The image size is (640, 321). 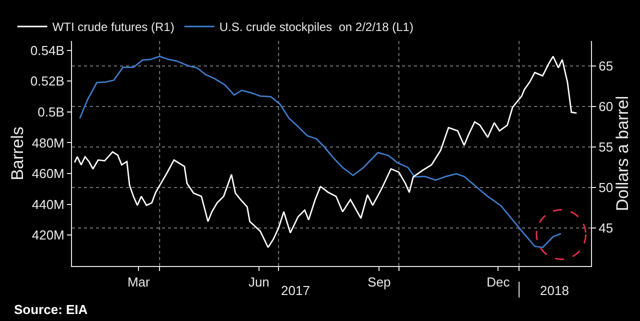 What do you see at coordinates (606, 228) in the screenshot?
I see `y2-tick-label: 45` at bounding box center [606, 228].